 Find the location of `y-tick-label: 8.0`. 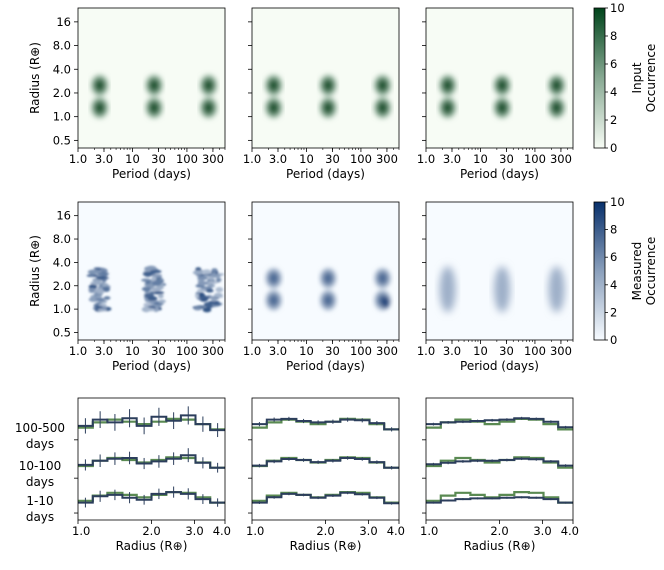

y-tick-label: 8.0 is located at coordinates (62, 46).